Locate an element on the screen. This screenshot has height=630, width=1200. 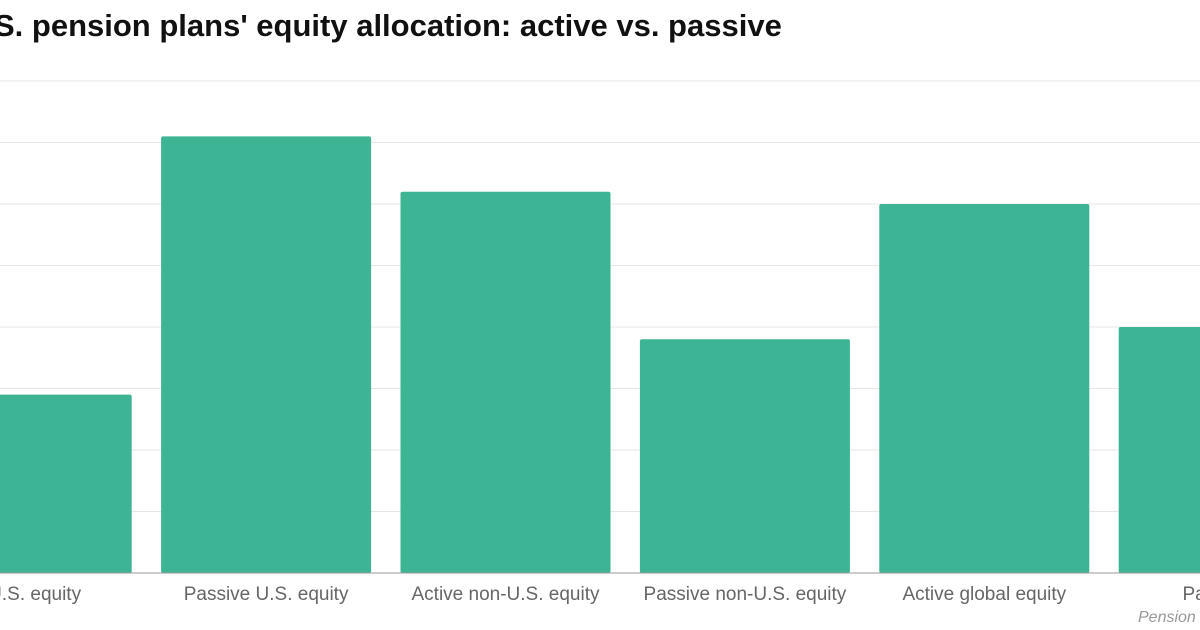
x-tick-label: Passive U.S. equity is located at coordinates (266, 594).